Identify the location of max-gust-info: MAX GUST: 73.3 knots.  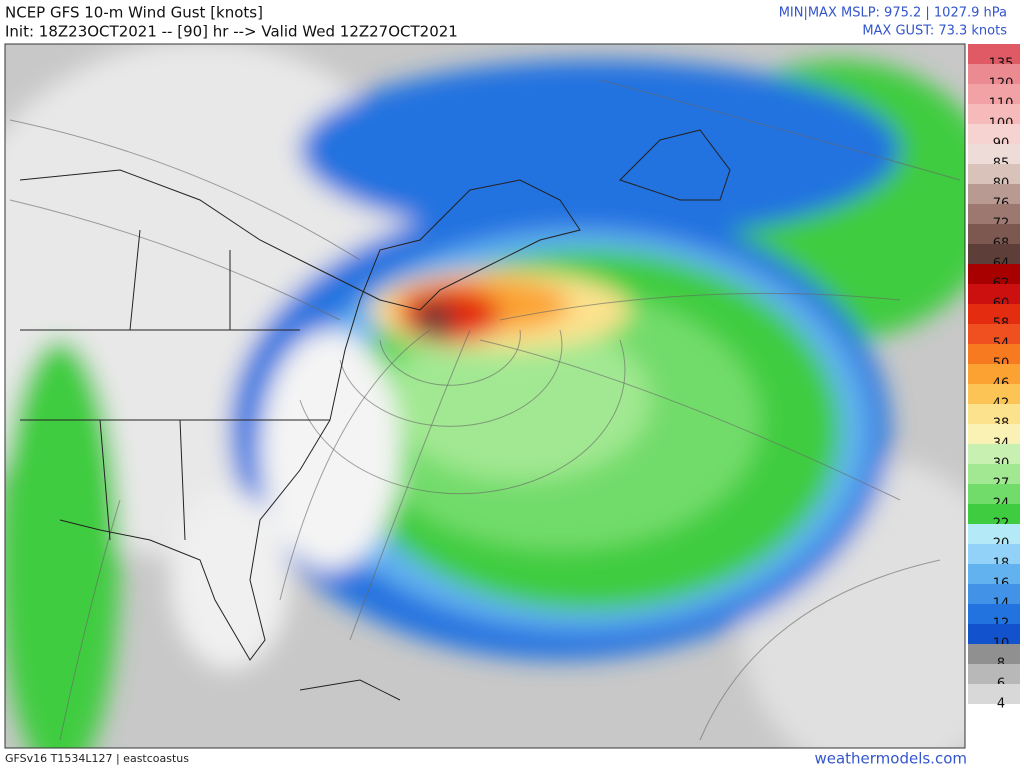
(934, 31).